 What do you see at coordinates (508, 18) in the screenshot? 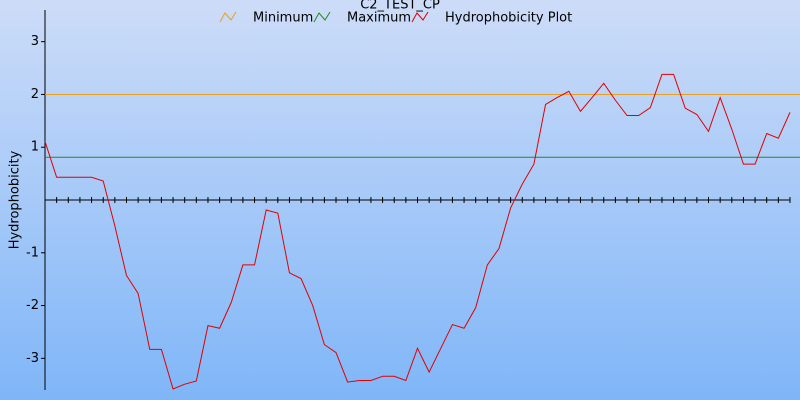
I see `legend-label: Hydrophobicity Plot` at bounding box center [508, 18].